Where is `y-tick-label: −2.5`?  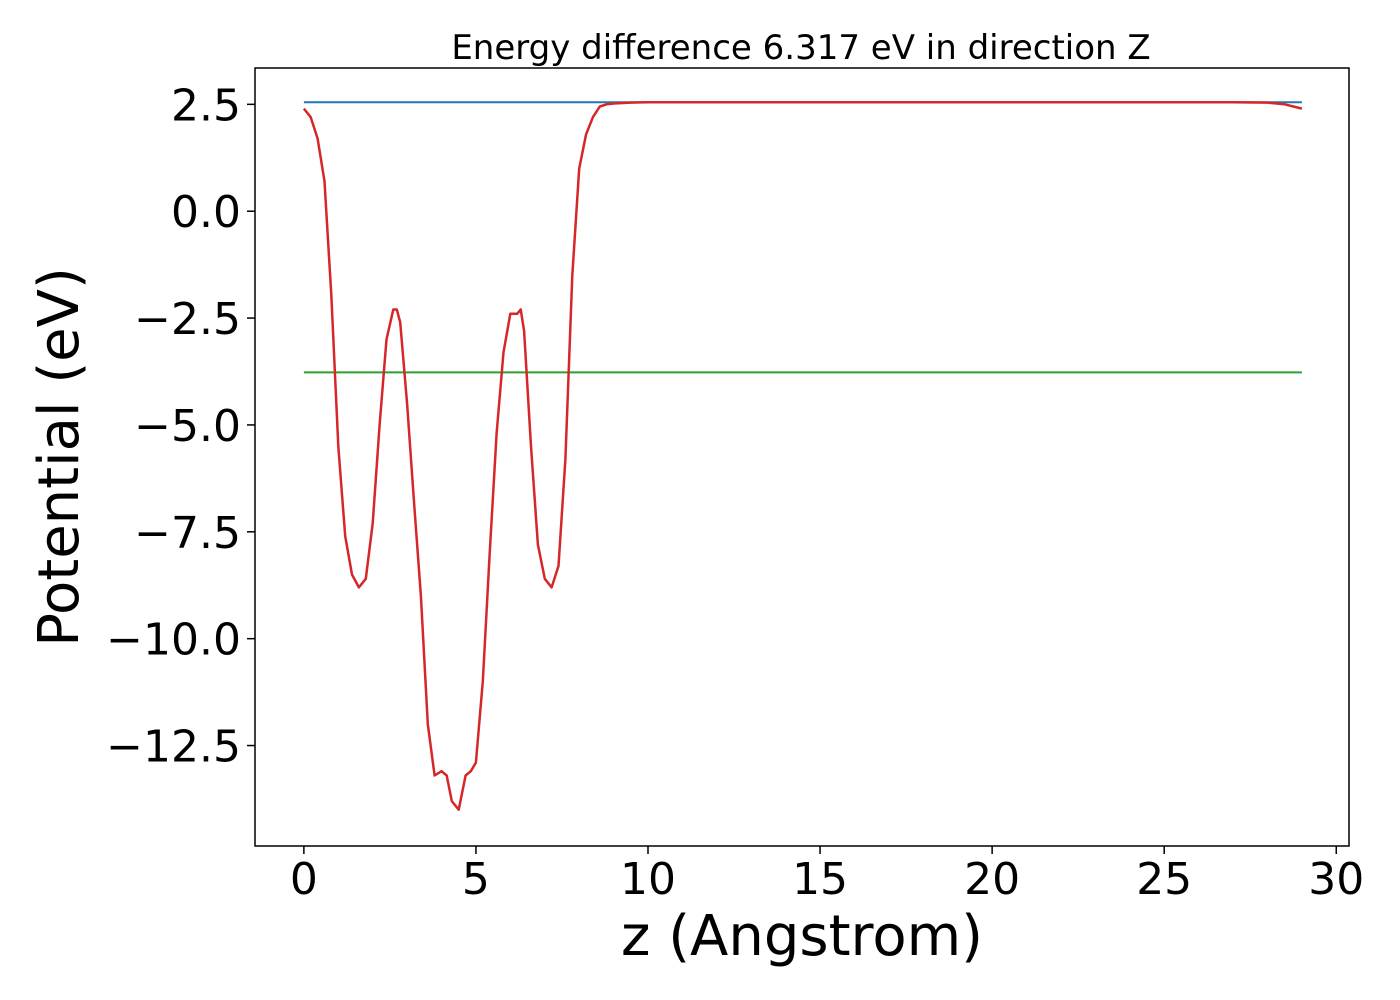
y-tick-label: −2.5 is located at coordinates (187, 319).